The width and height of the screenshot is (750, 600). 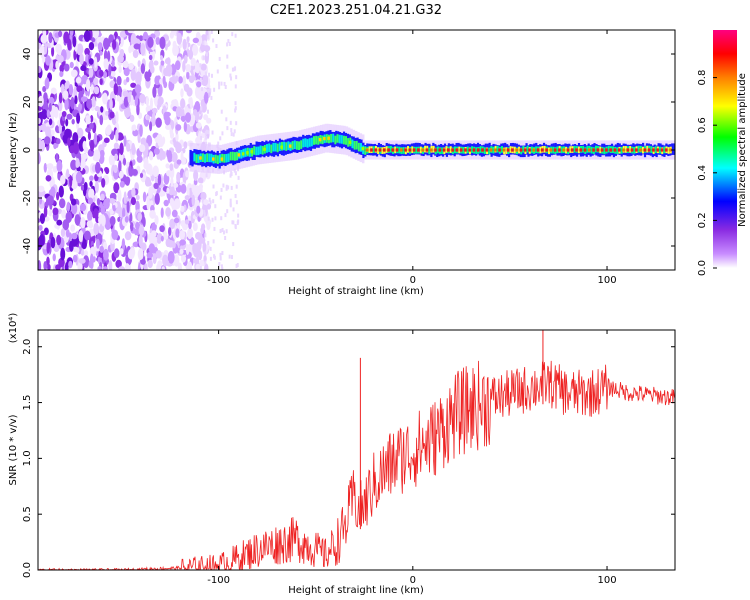 I want to click on top-xtick-label: 100, so click(x=606, y=280).